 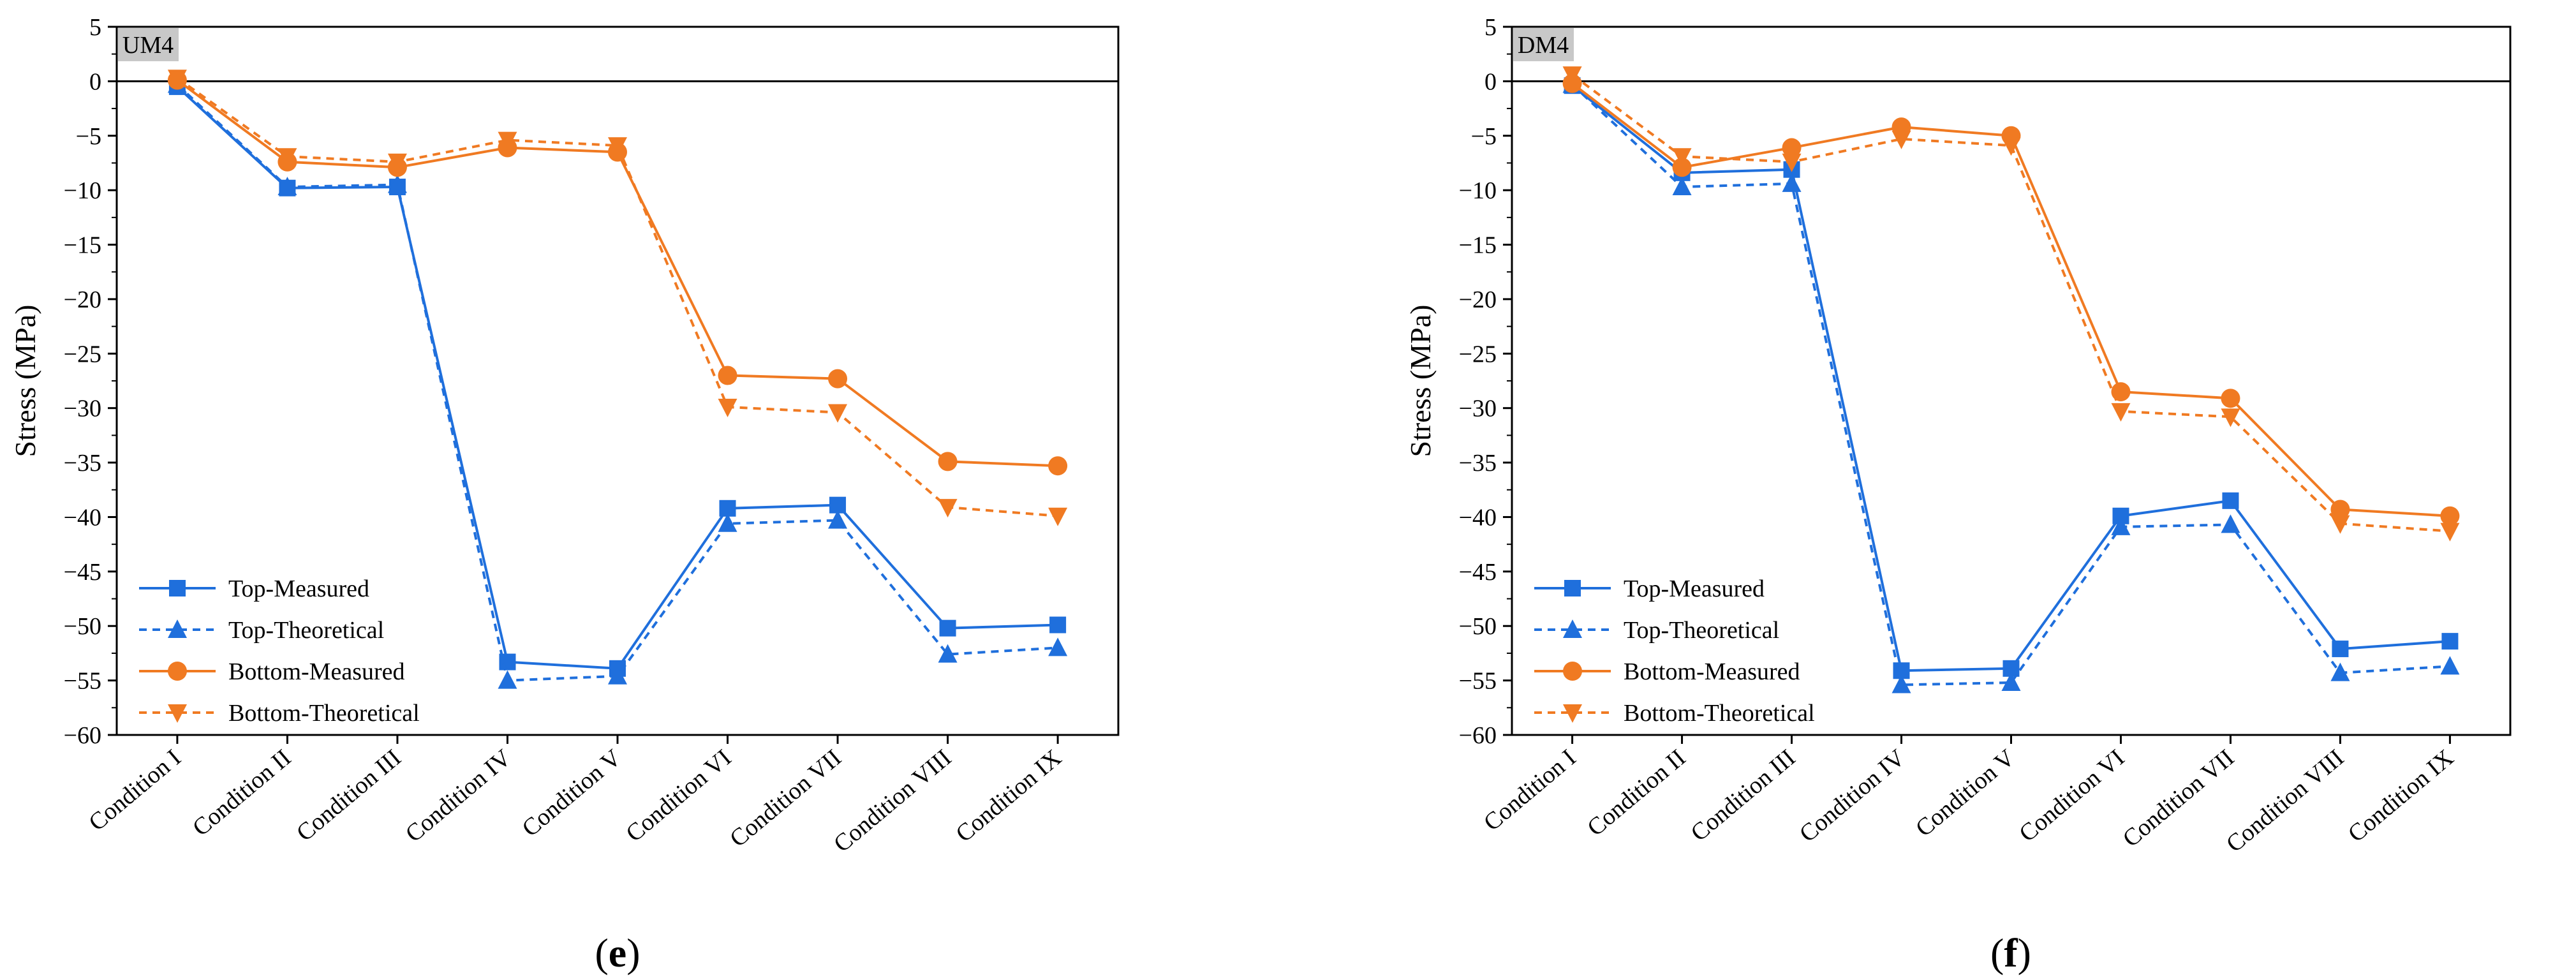 What do you see at coordinates (82, 190) in the screenshot?
I see `y-tick-label: −10` at bounding box center [82, 190].